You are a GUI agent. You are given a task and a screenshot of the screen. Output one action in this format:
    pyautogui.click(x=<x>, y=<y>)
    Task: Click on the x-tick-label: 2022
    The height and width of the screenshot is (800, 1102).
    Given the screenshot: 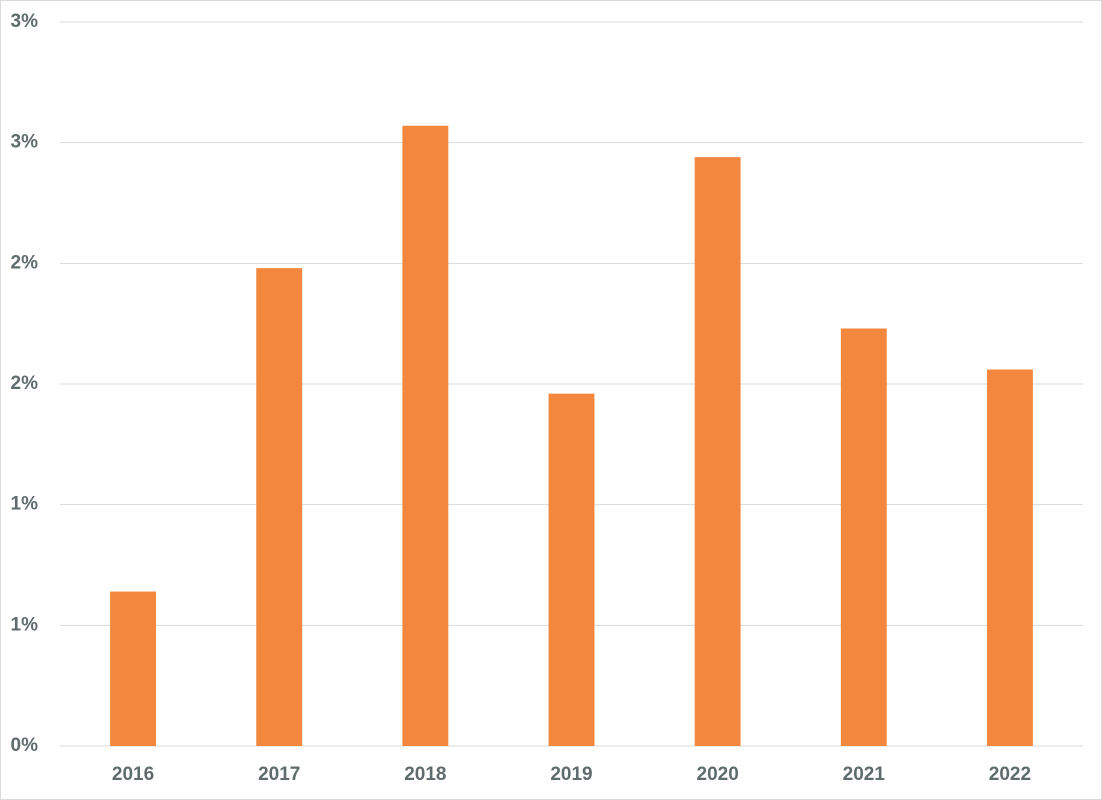 What is the action you would take?
    pyautogui.click(x=1010, y=774)
    